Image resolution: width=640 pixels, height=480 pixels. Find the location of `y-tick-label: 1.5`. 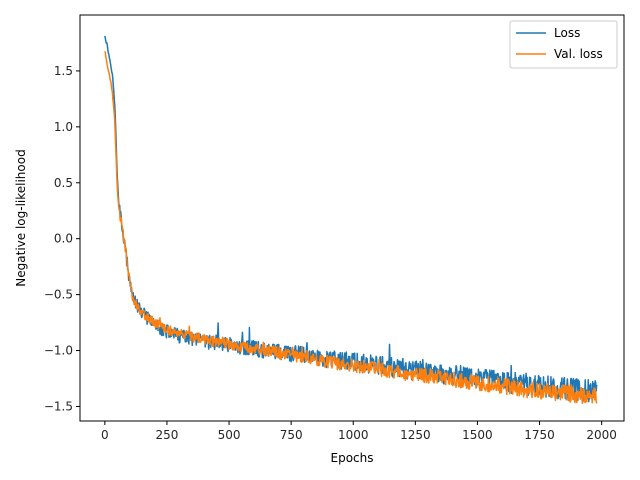

y-tick-label: 1.5 is located at coordinates (63, 71).